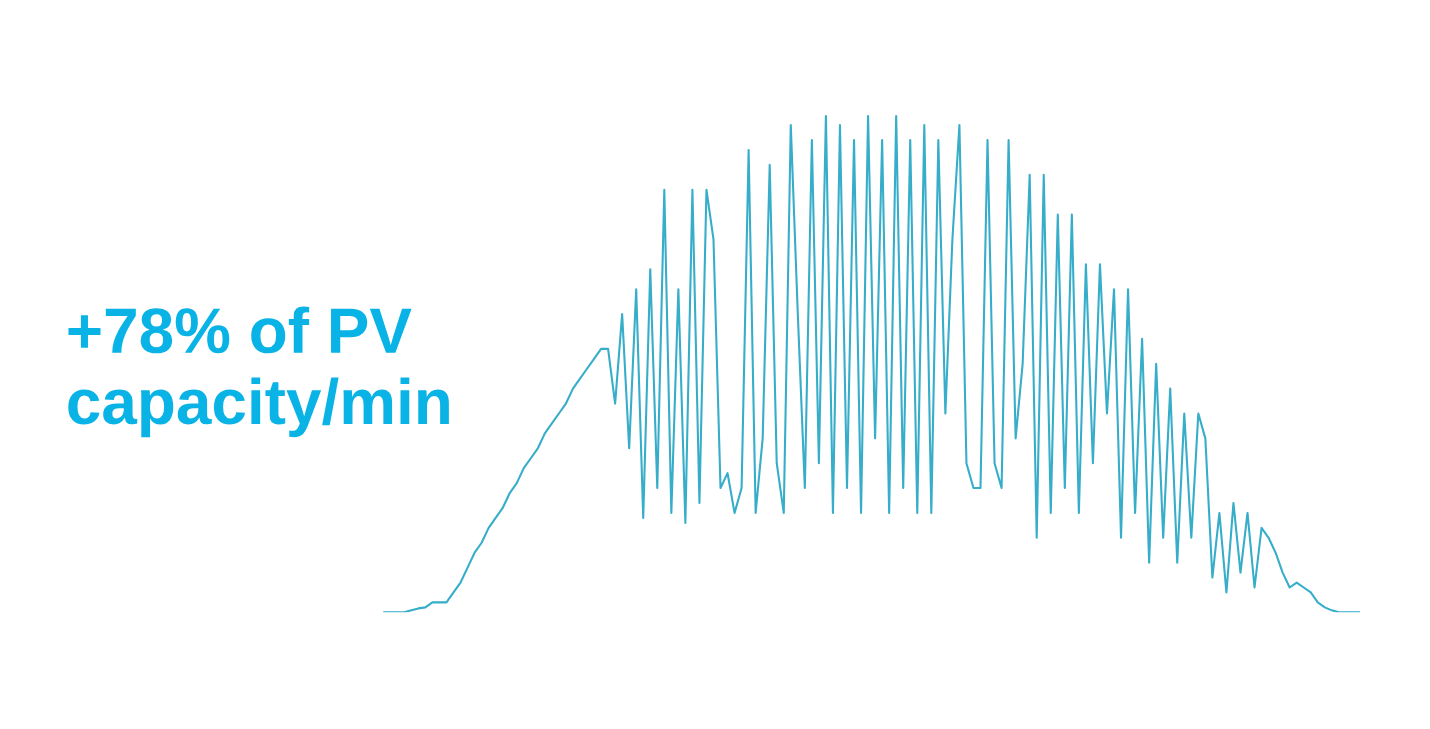 This screenshot has width=1430, height=729. Describe the element at coordinates (258, 372) in the screenshot. I see `annotation: +78% of PV capacity/min` at that location.